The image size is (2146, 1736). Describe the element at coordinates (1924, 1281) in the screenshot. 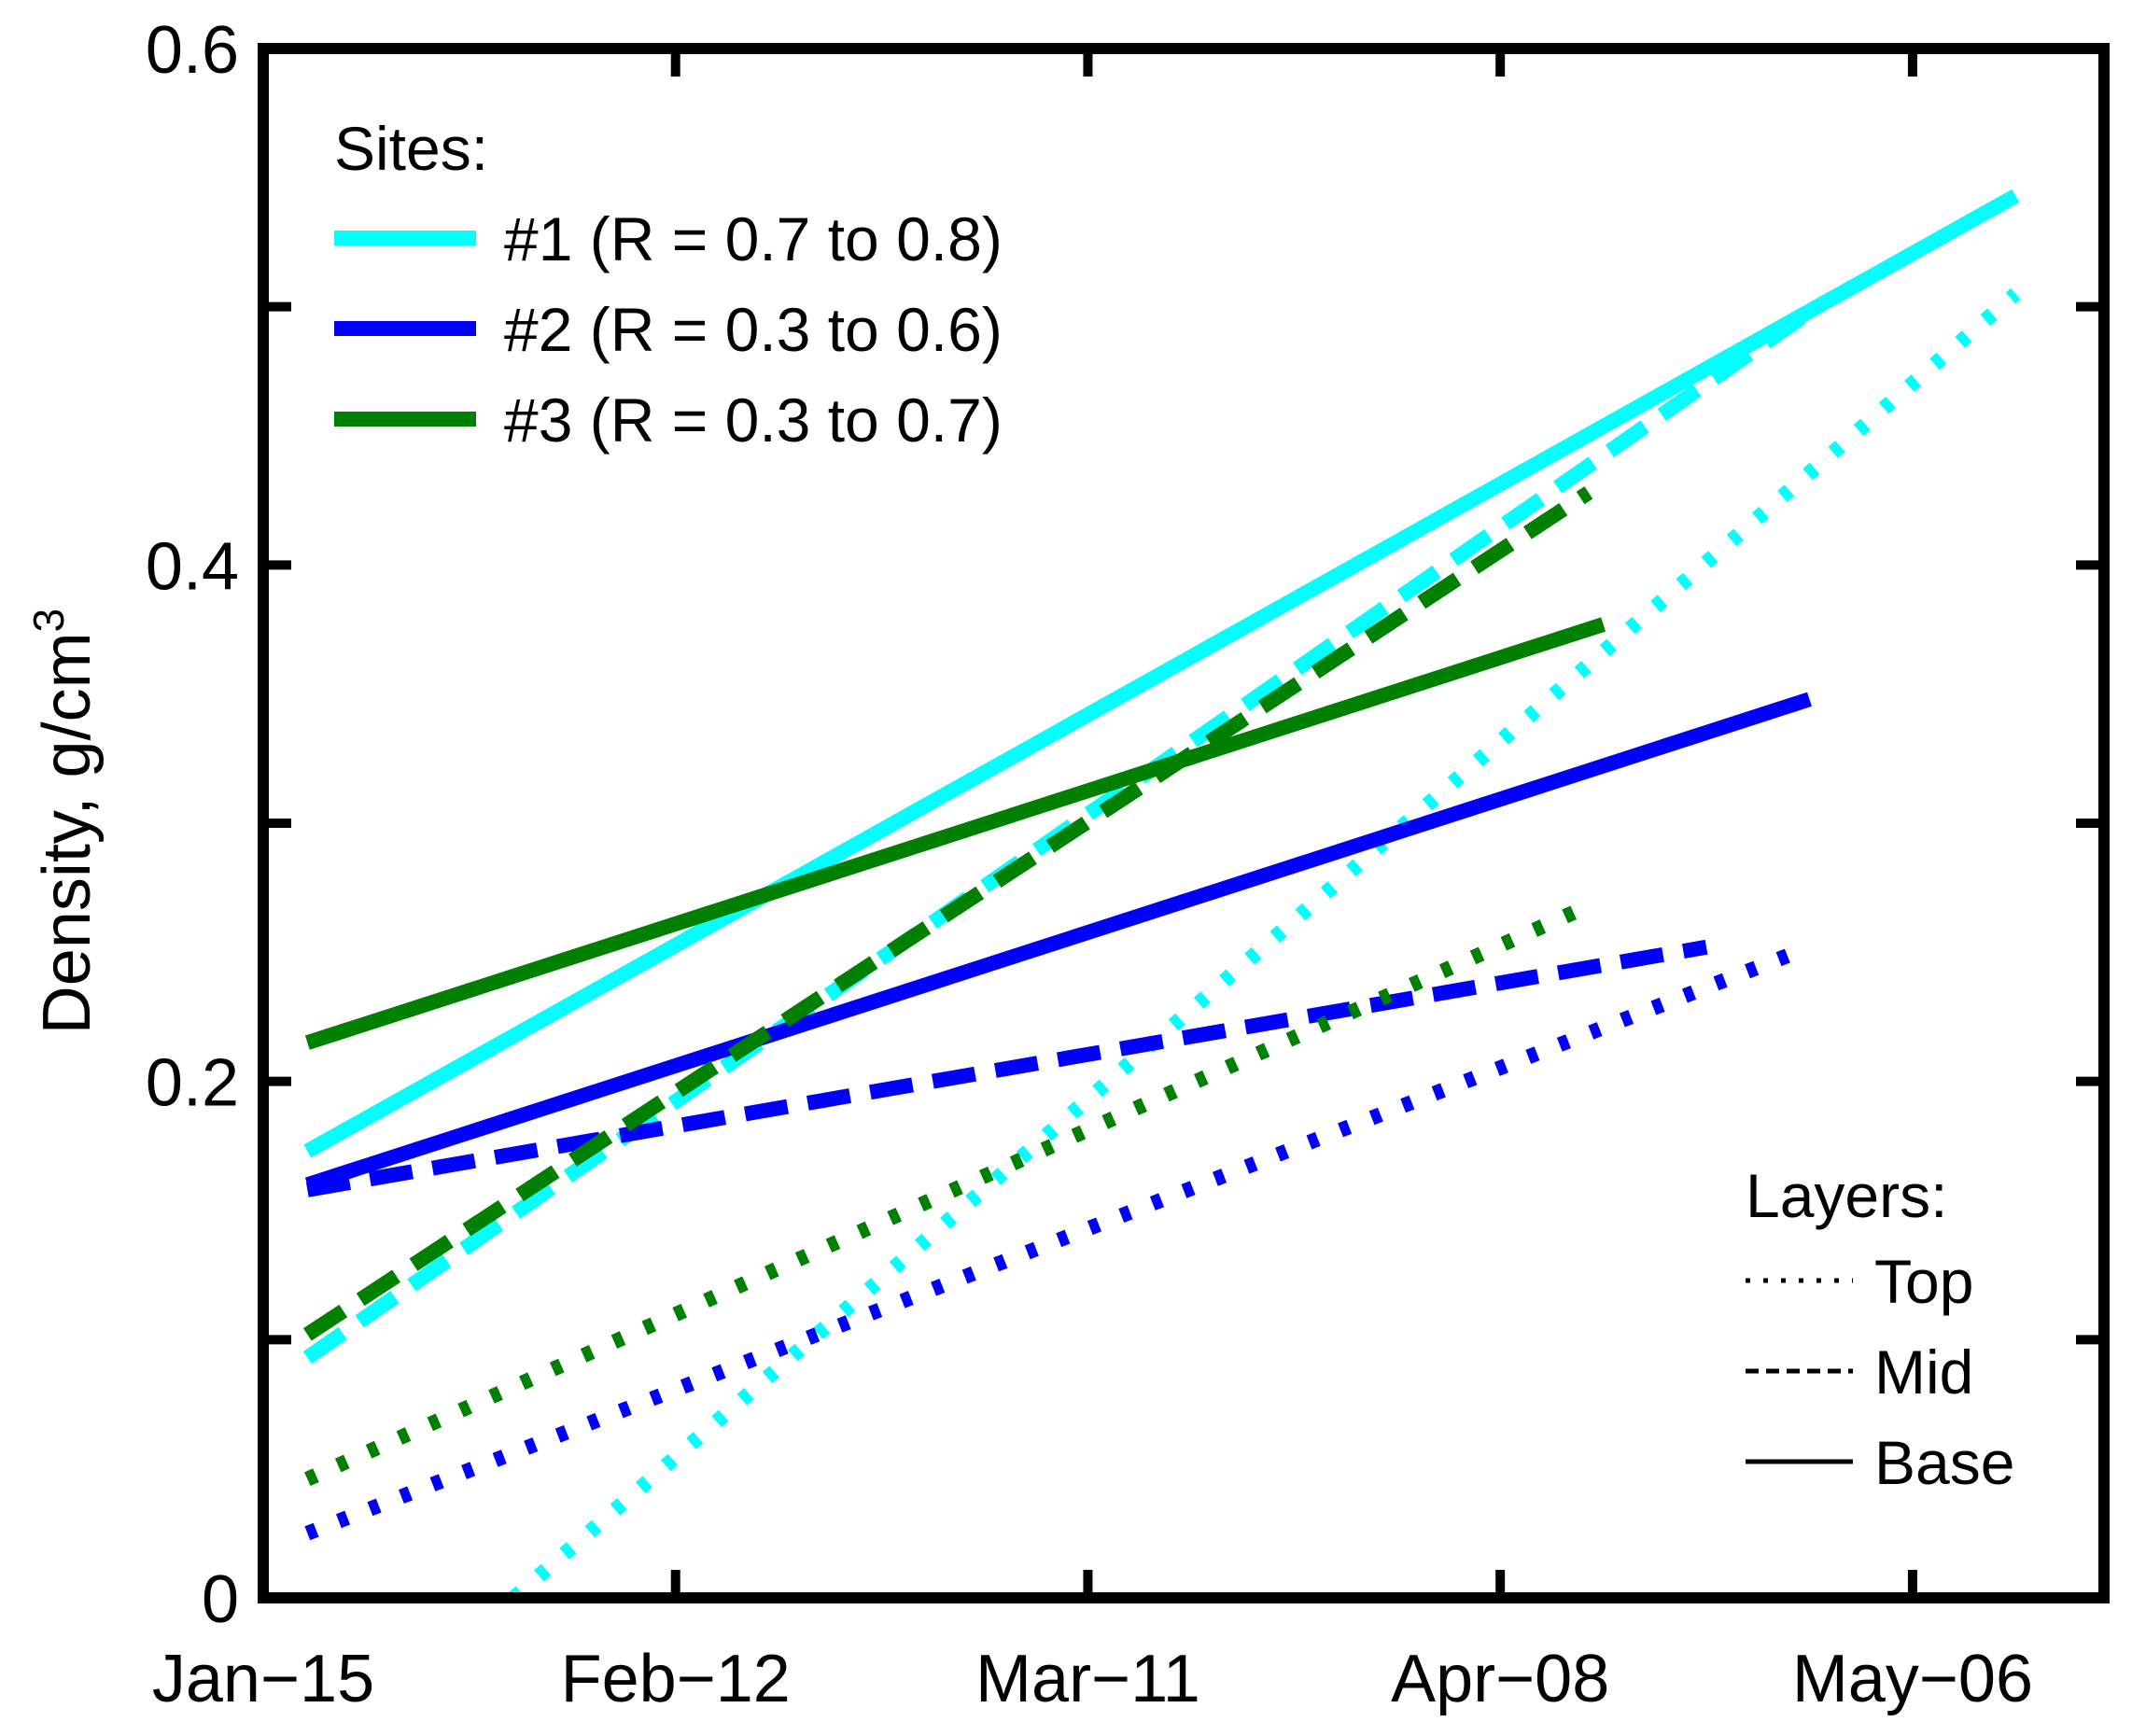

I see `legend-label-top: Top` at that location.